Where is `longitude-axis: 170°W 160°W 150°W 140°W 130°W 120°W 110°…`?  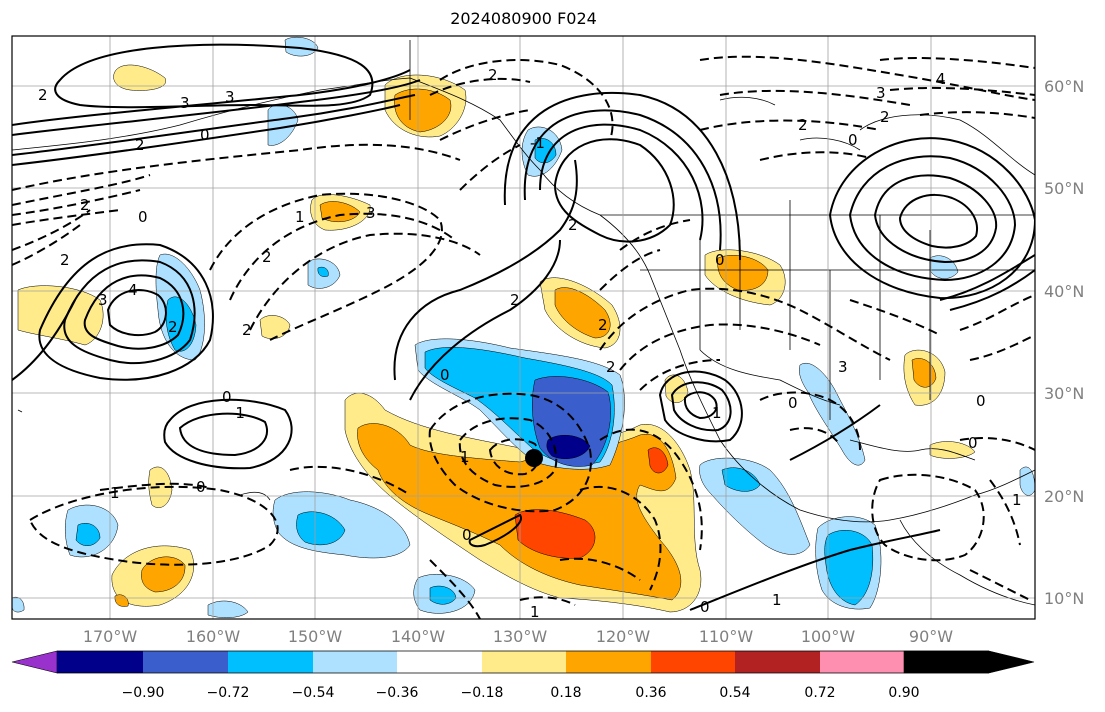 longitude-axis: 170°W 160°W 150°W 140°W 130°W 120°W 110°… is located at coordinates (518, 636).